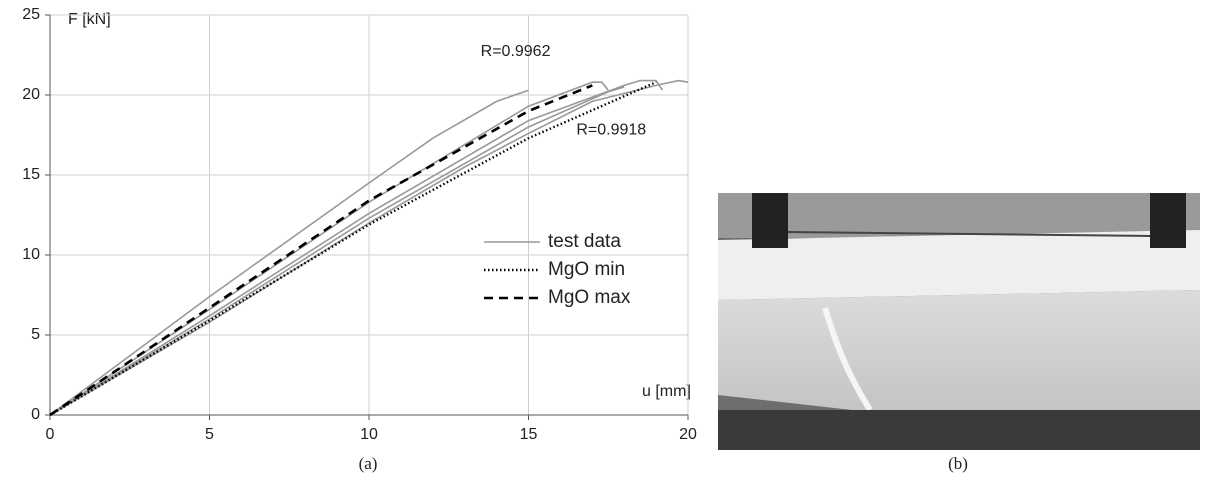 Image resolution: width=1210 pixels, height=485 pixels. What do you see at coordinates (368, 463) in the screenshot?
I see `caption: (a)` at bounding box center [368, 463].